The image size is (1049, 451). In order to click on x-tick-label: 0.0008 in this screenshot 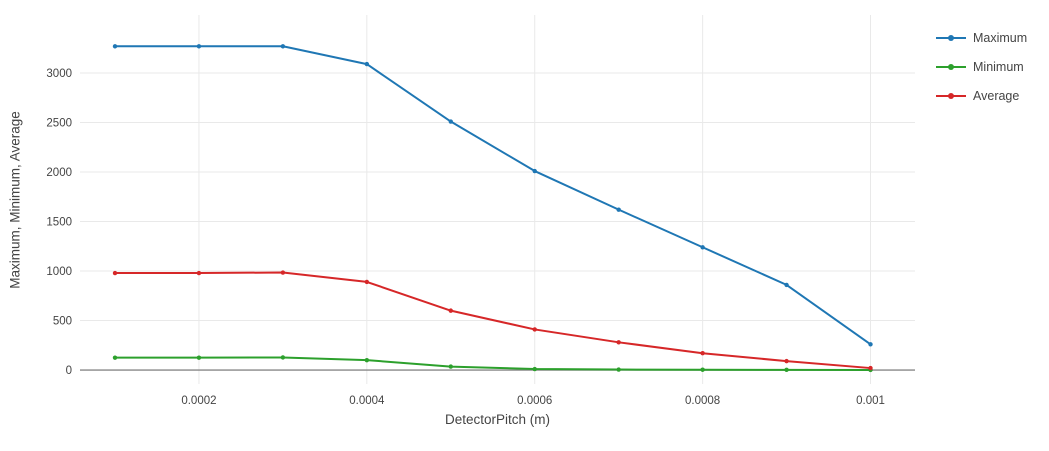, I will do `click(702, 401)`.